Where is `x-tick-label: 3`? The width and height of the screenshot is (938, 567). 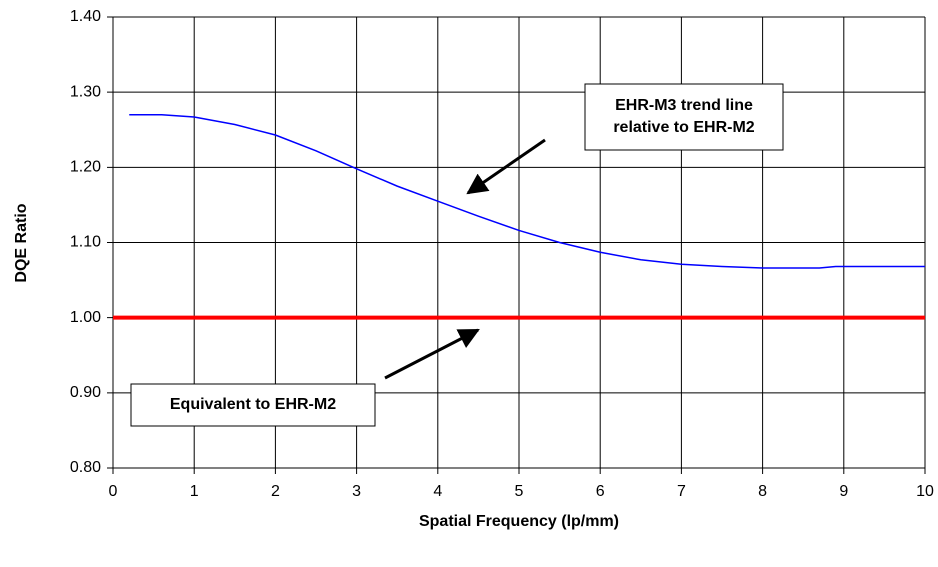 x-tick-label: 3 is located at coordinates (356, 491).